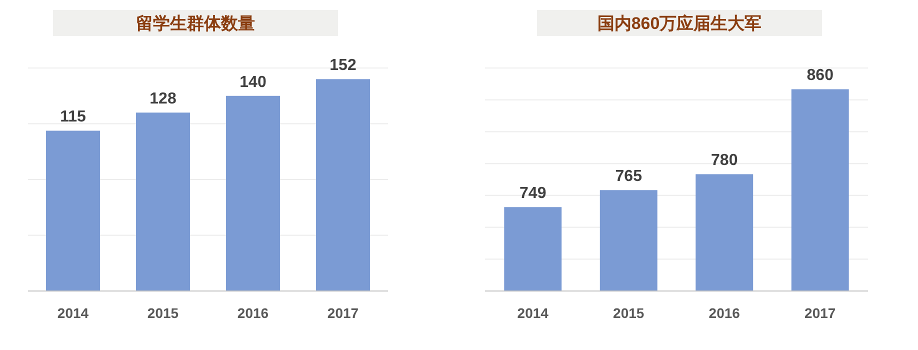  Describe the element at coordinates (533, 193) in the screenshot. I see `data-label: 749` at that location.